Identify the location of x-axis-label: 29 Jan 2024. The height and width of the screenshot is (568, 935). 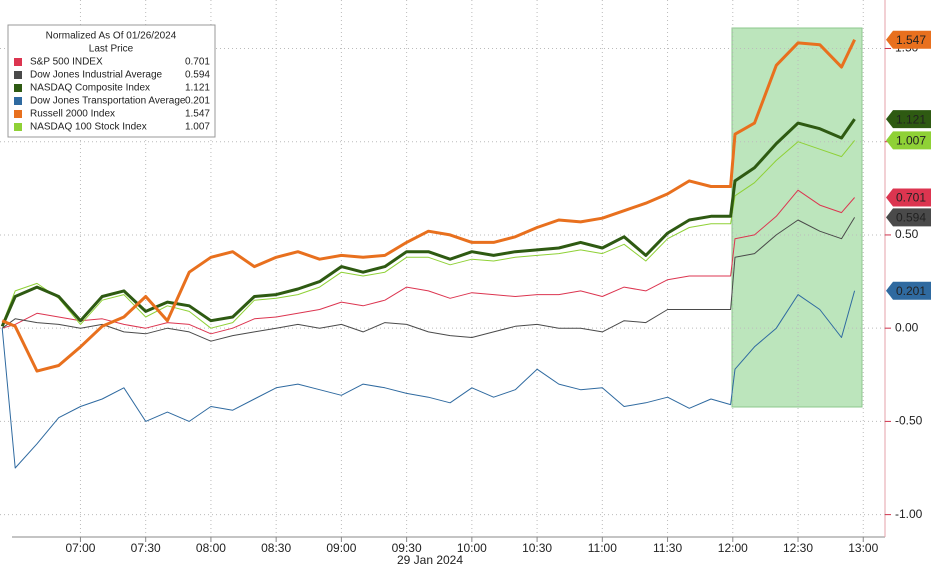
(430, 560).